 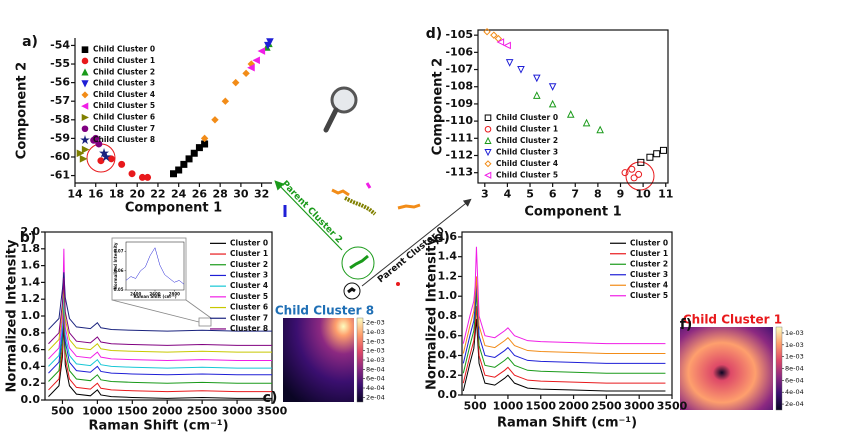 What do you see at coordinates (124, 128) in the screenshot?
I see `legend-label: Child Cluster 7` at bounding box center [124, 128].